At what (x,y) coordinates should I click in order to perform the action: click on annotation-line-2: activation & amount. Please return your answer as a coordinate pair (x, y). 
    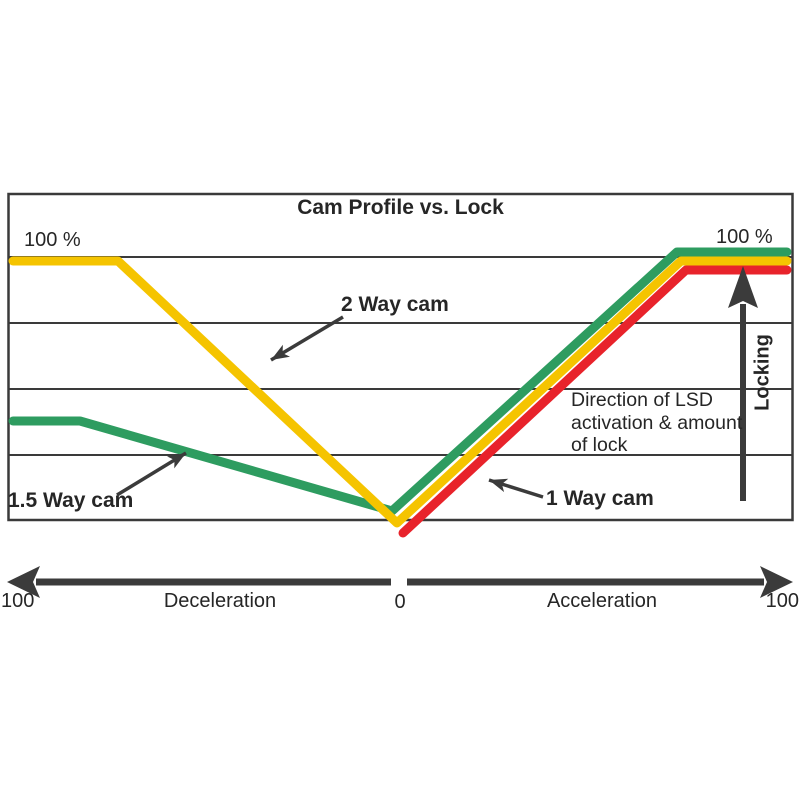
    Looking at the image, I should click on (657, 422).